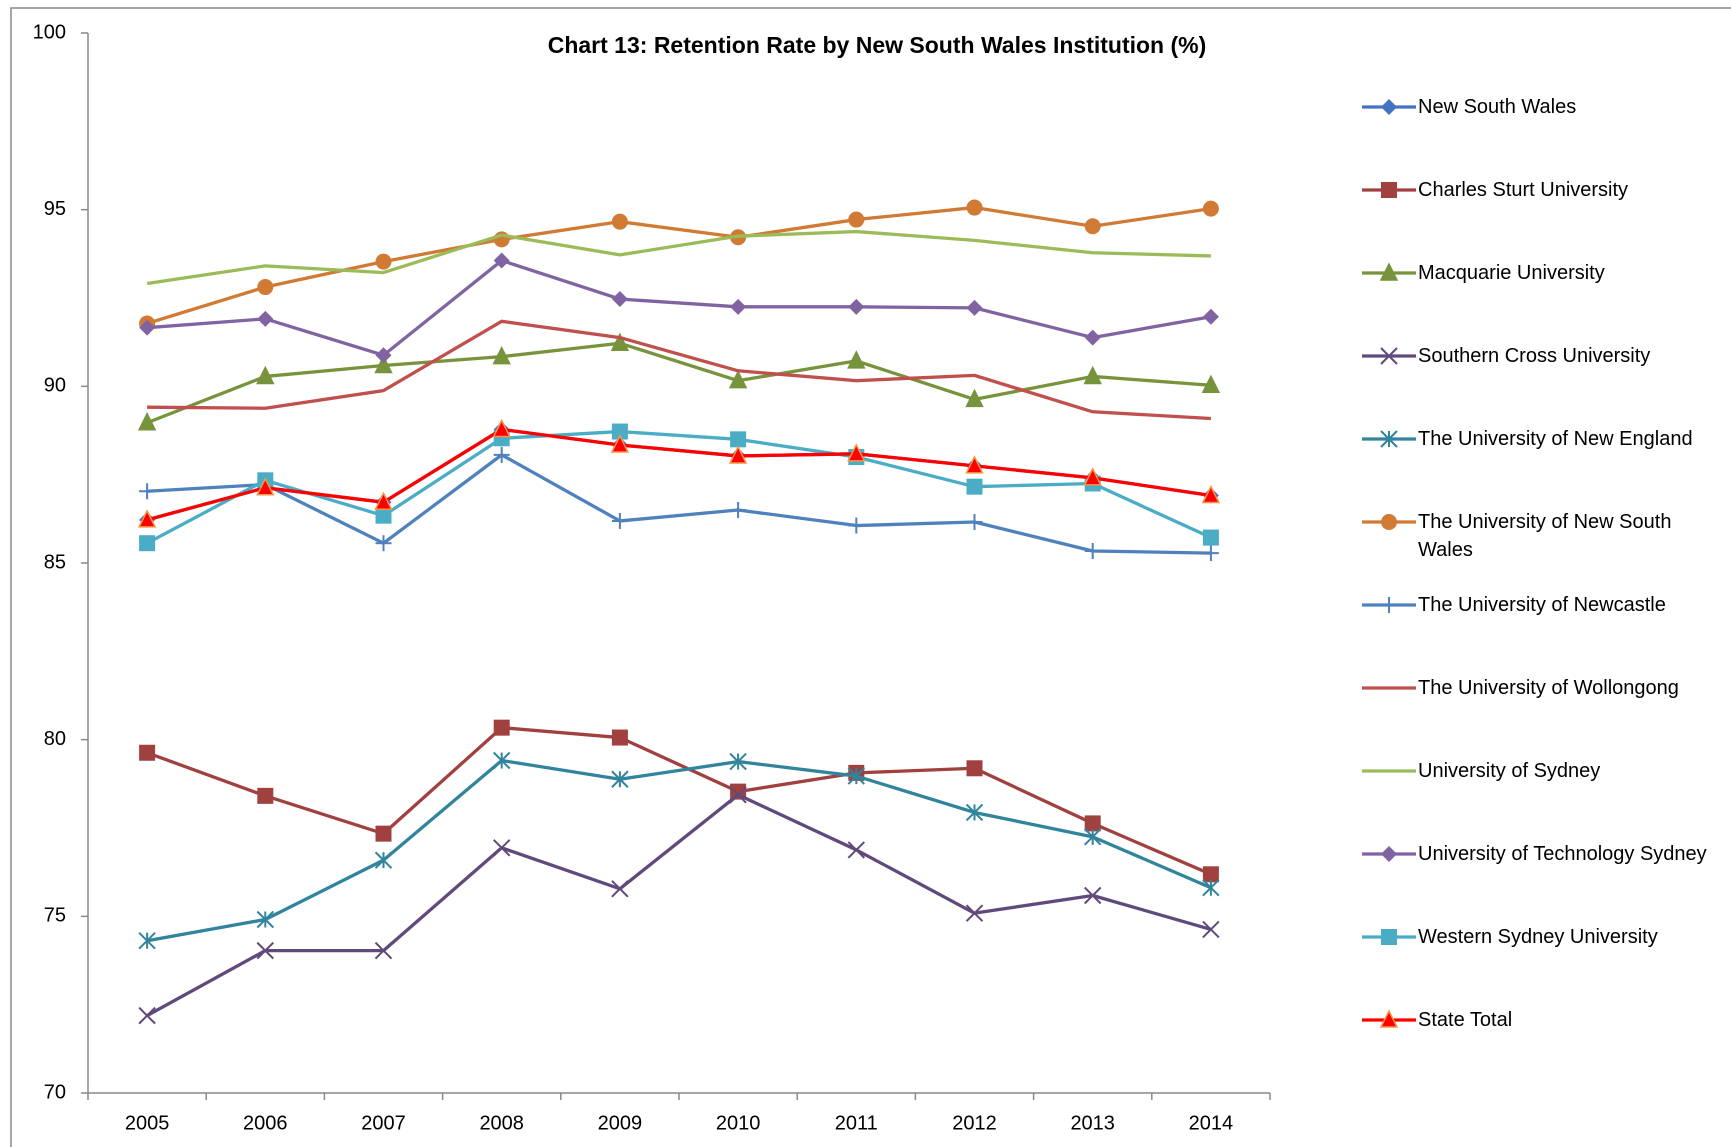 The width and height of the screenshot is (1731, 1147). I want to click on legend-label: Western Sydney University, so click(1538, 937).